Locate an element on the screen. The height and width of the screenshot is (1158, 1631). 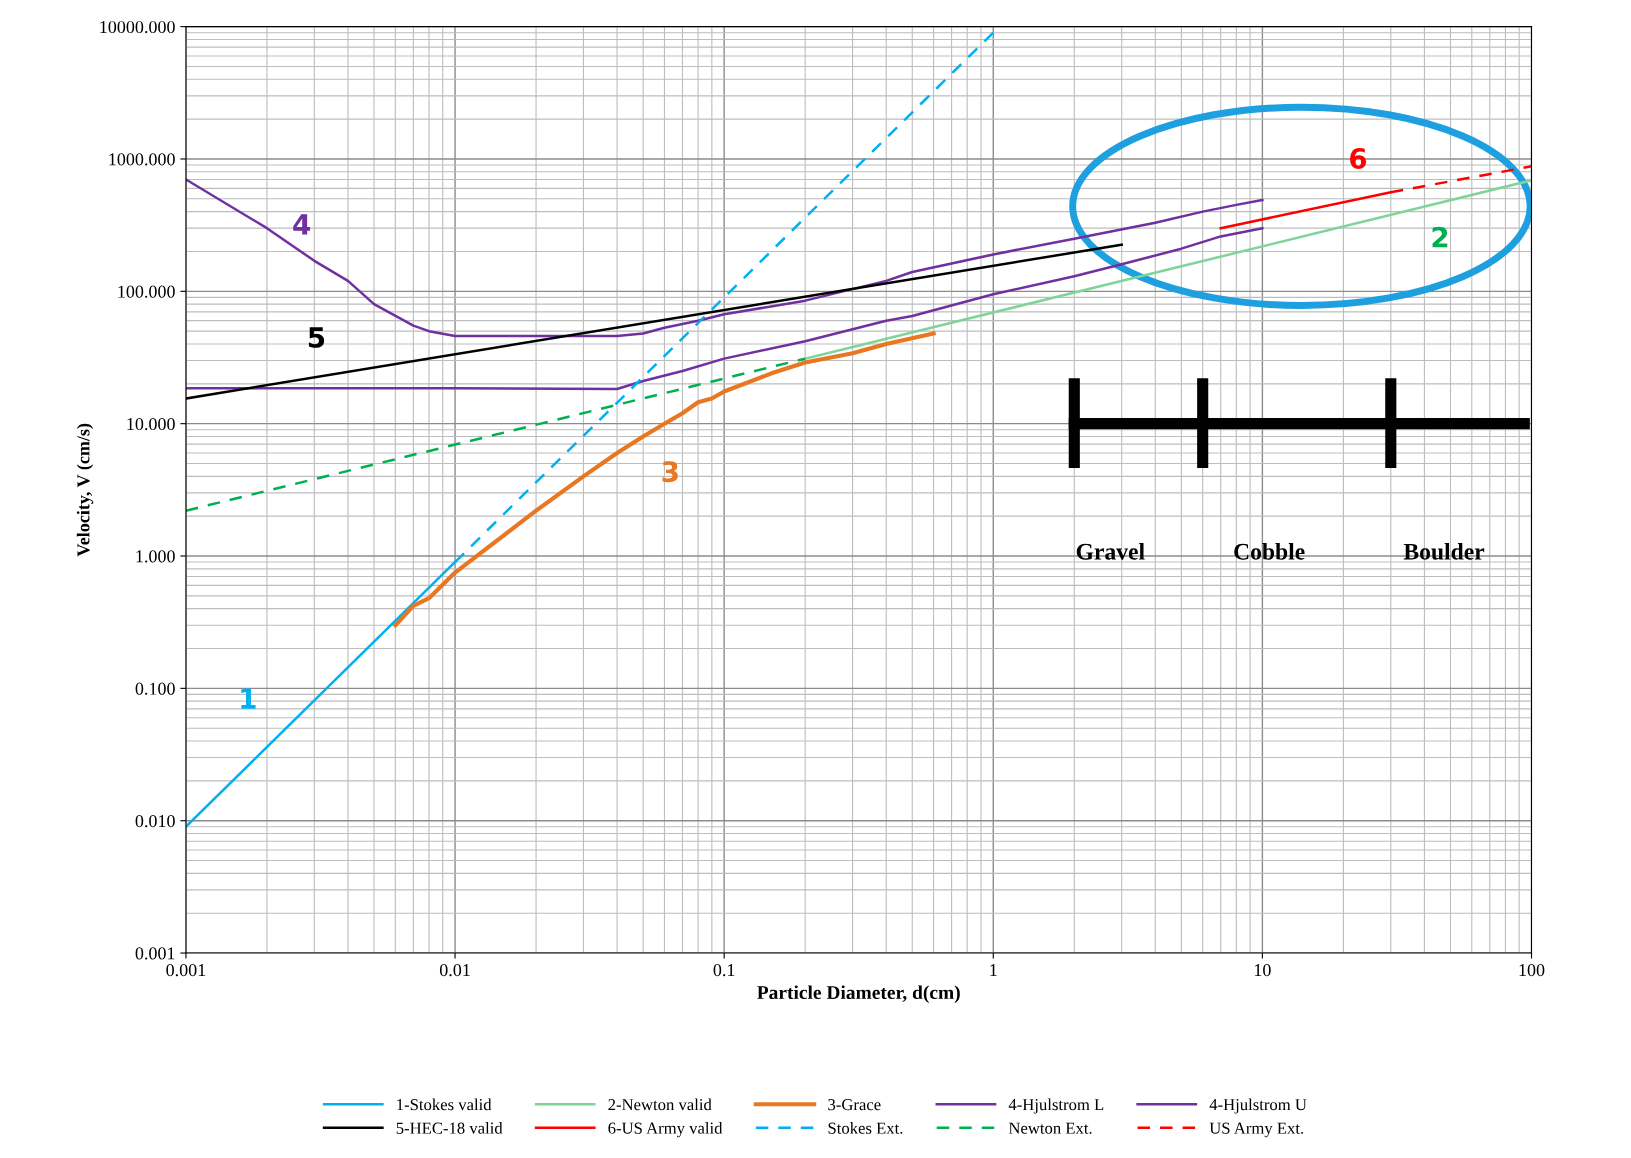
x-tick-label: 10 is located at coordinates (1262, 970).